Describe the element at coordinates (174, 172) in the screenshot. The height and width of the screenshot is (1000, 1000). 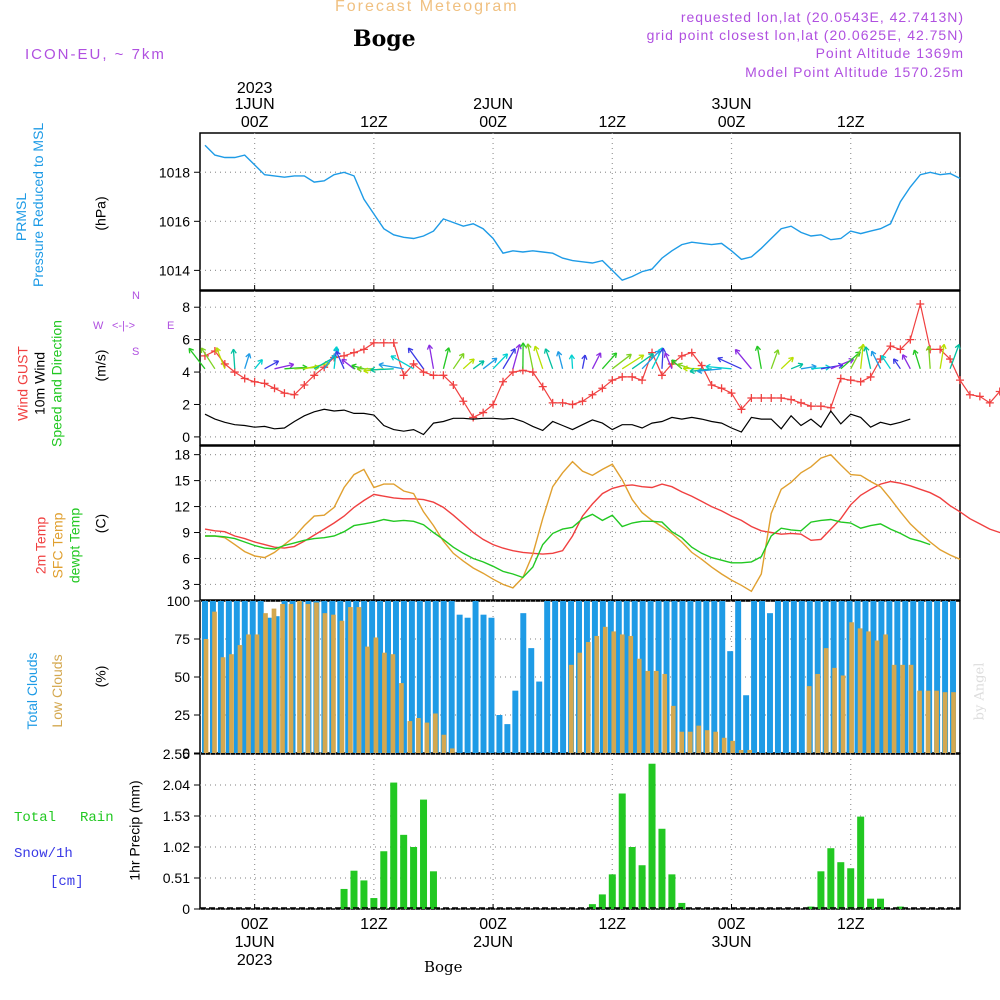
I see `y-tick-label: 1018` at that location.